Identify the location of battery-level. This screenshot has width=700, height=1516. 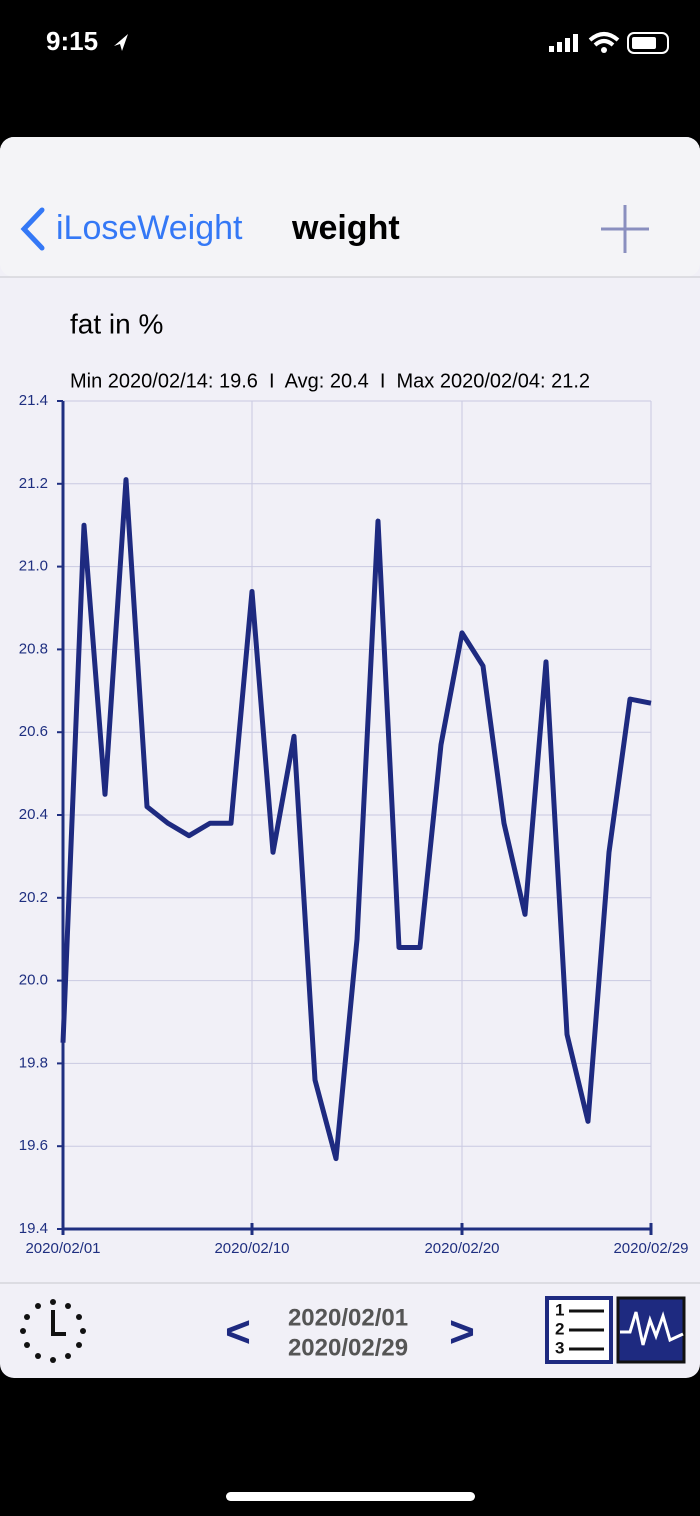
(644, 43).